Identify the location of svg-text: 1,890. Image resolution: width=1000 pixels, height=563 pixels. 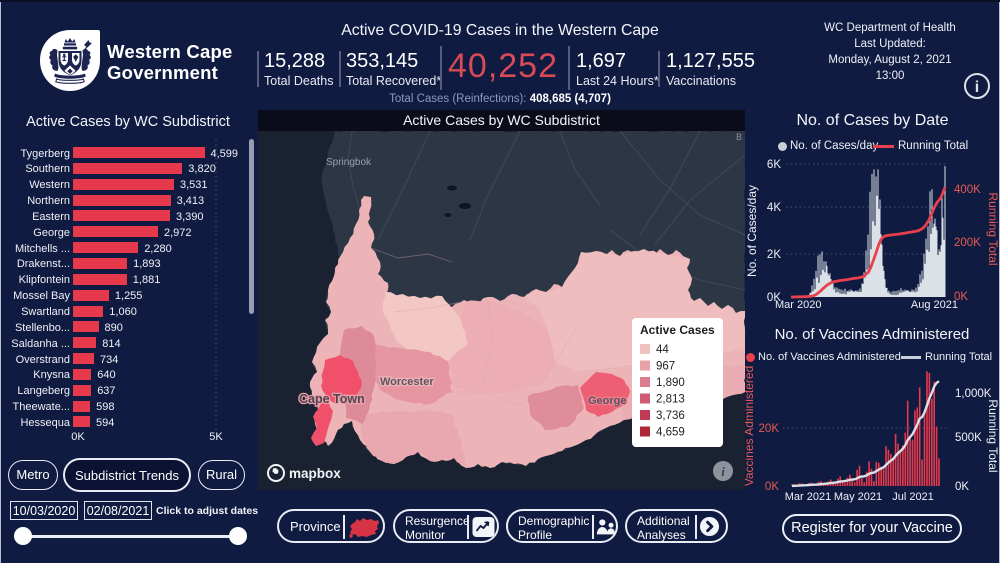
(670, 383).